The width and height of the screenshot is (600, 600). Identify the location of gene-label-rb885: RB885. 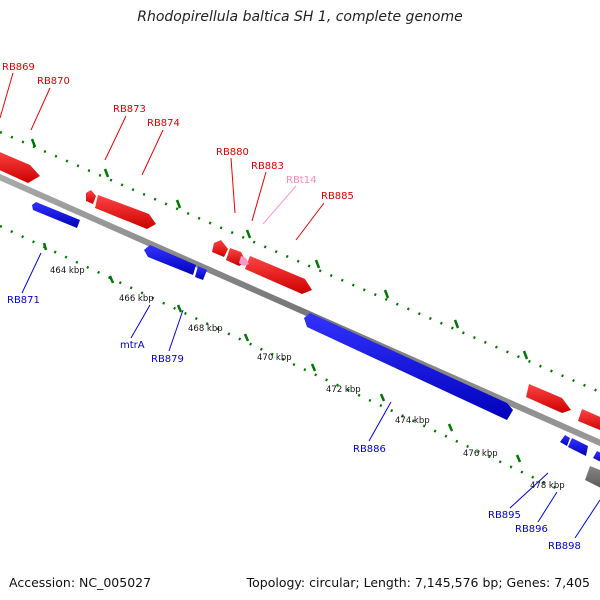
(337, 196).